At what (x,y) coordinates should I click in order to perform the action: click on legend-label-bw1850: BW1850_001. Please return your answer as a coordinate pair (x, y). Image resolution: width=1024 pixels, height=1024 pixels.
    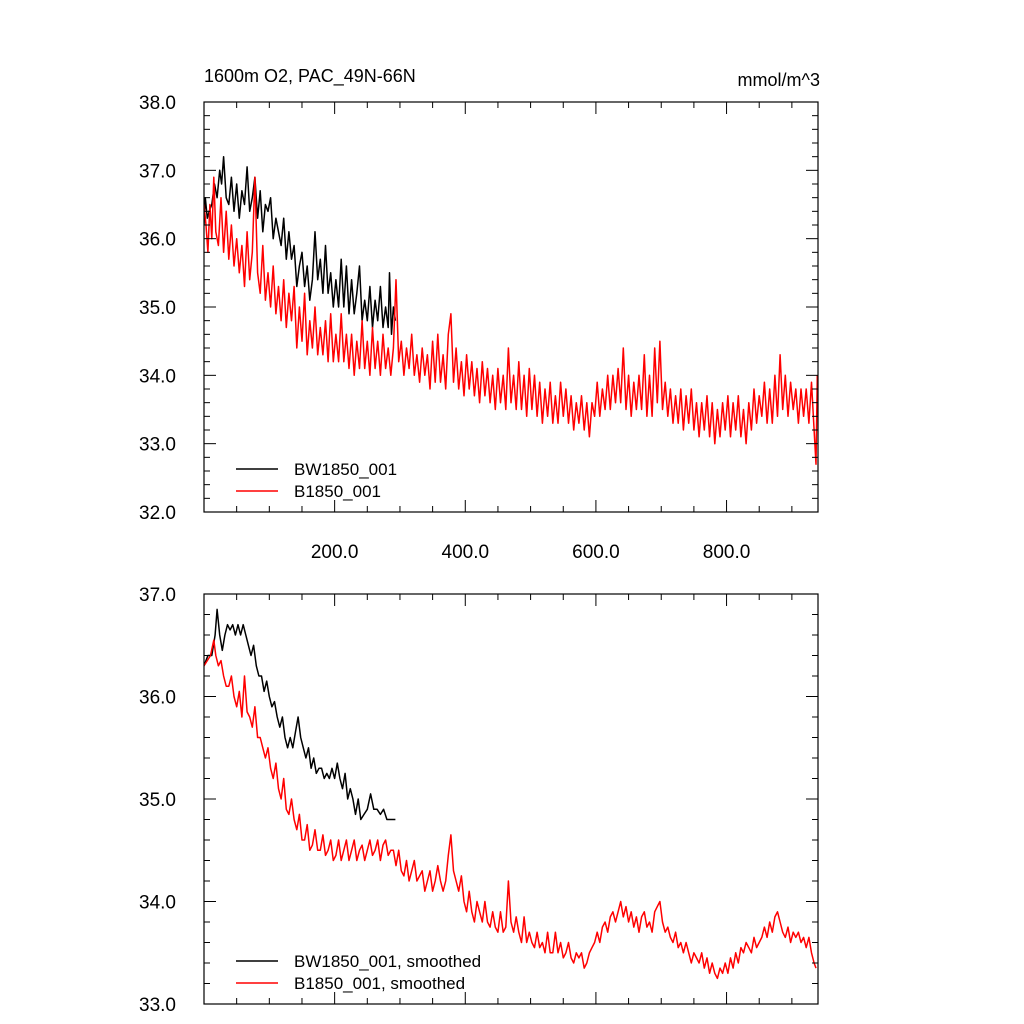
    Looking at the image, I should click on (345, 469).